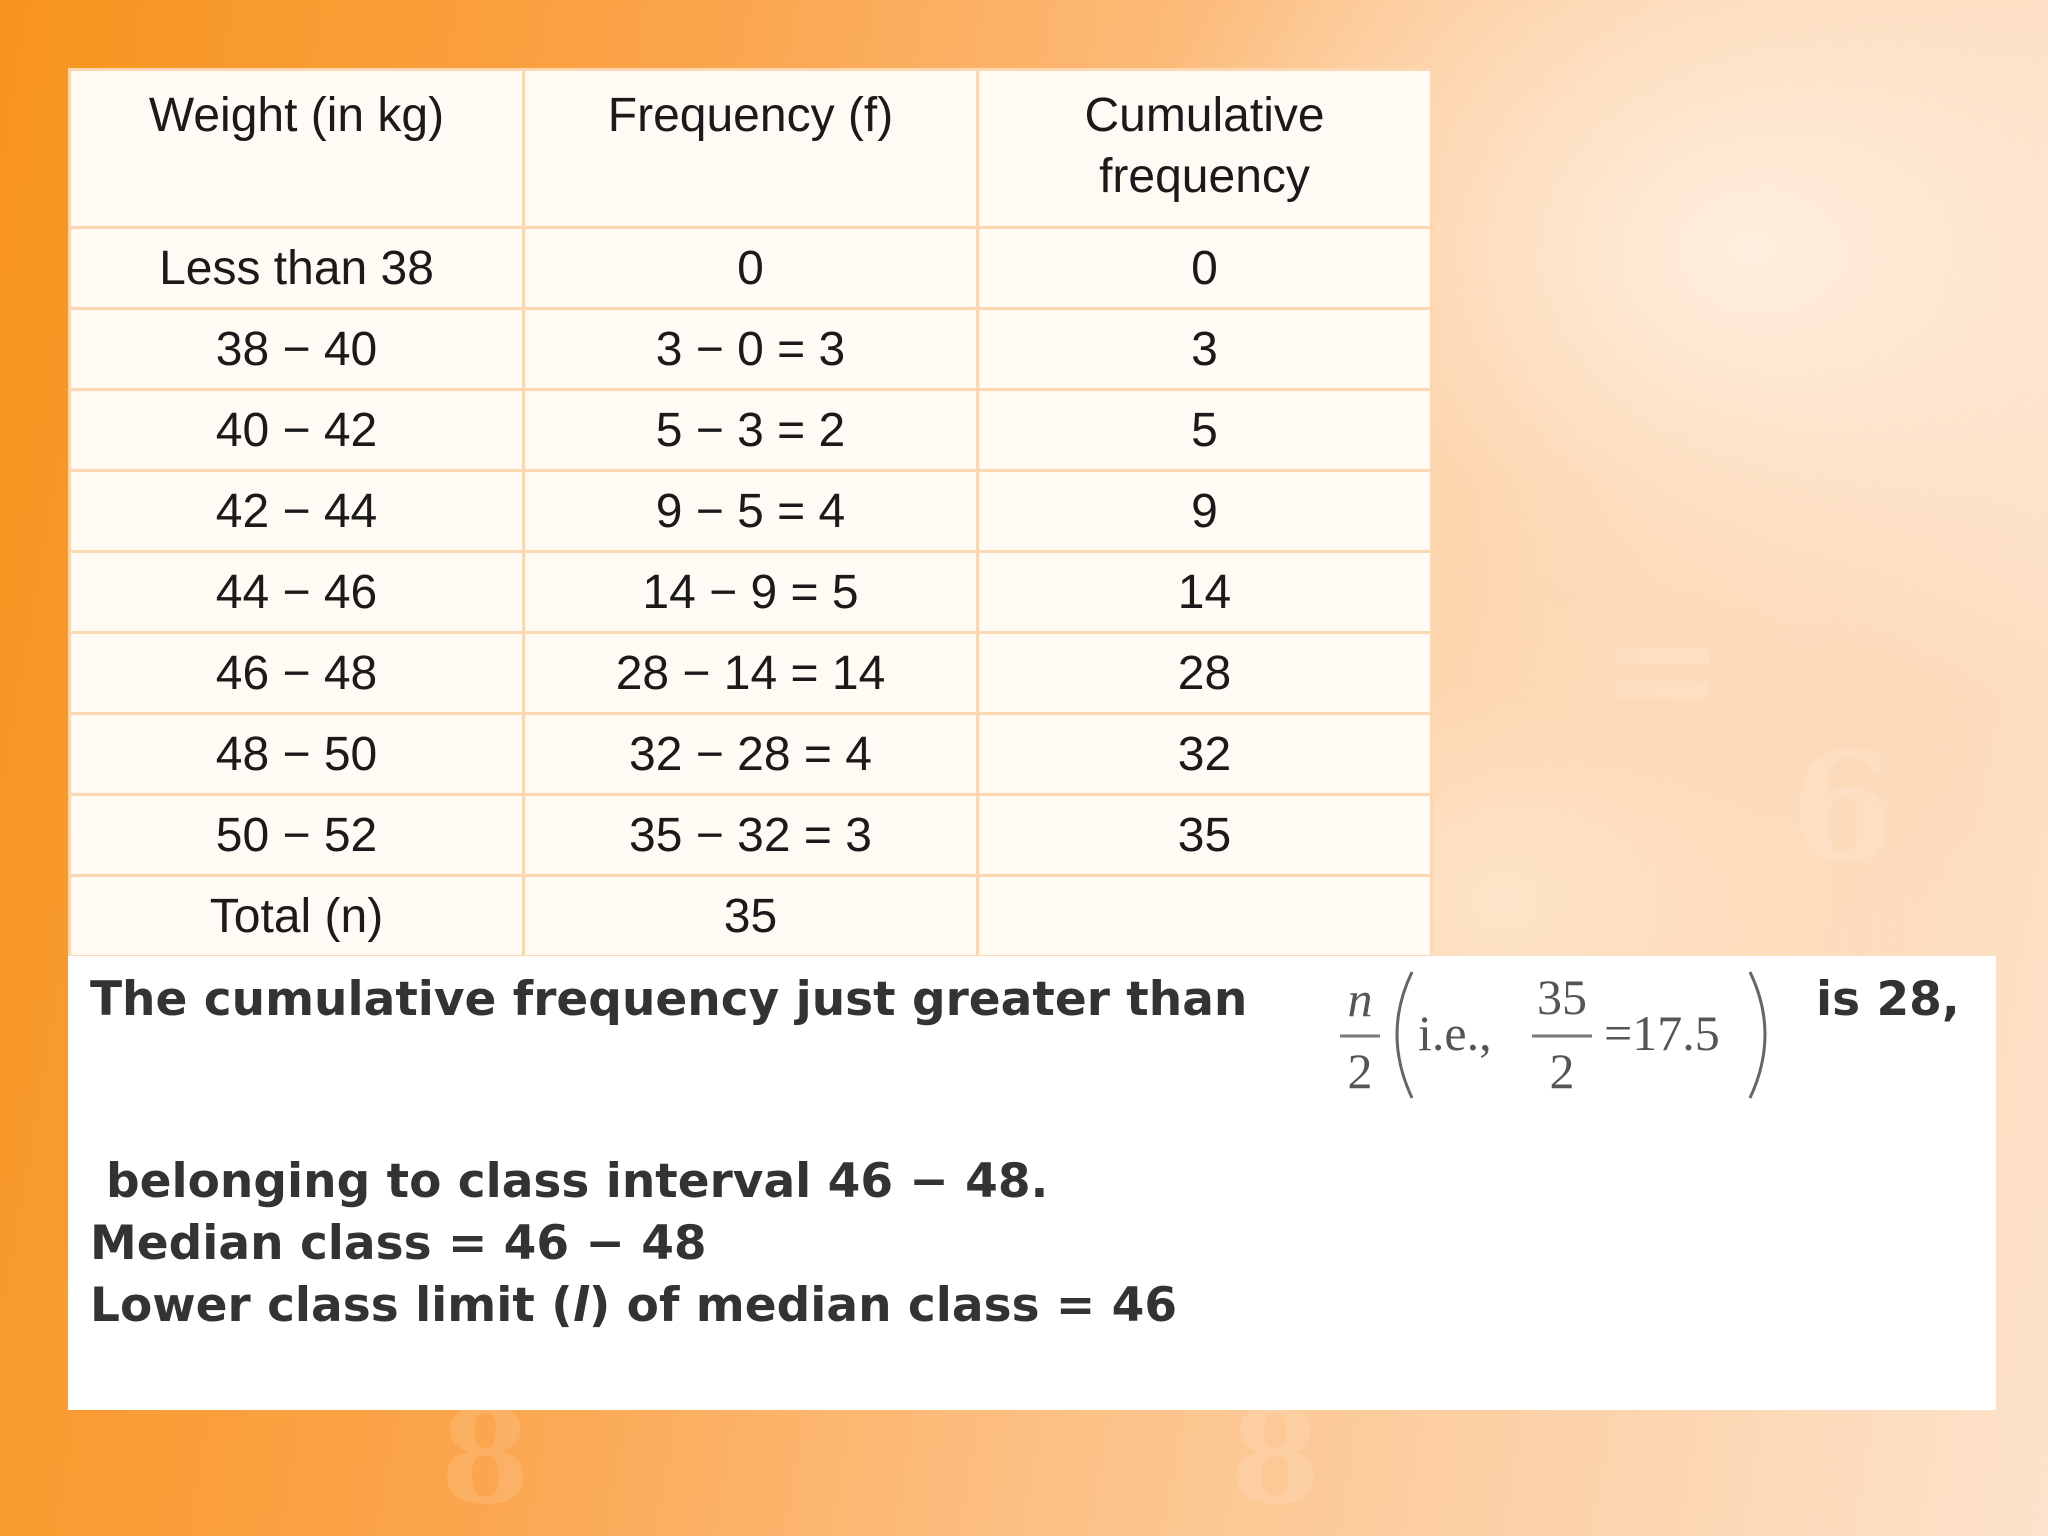  I want to click on formula-n-denominator: 2, so click(1360, 1071).